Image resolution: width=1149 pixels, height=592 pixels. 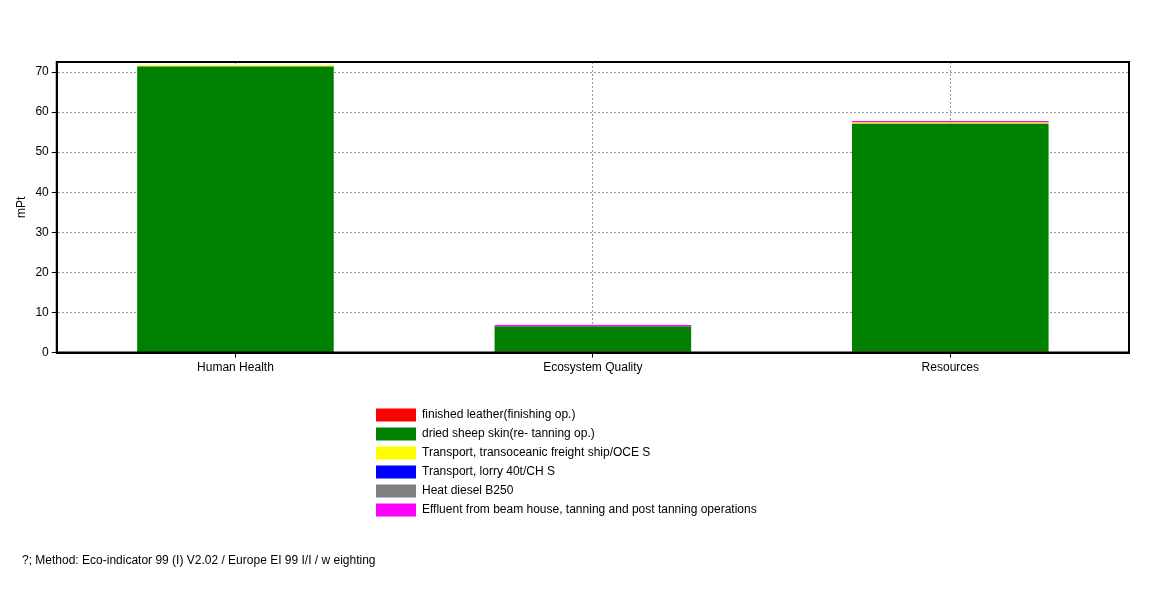 I want to click on y-tick-label: 60, so click(x=42, y=111).